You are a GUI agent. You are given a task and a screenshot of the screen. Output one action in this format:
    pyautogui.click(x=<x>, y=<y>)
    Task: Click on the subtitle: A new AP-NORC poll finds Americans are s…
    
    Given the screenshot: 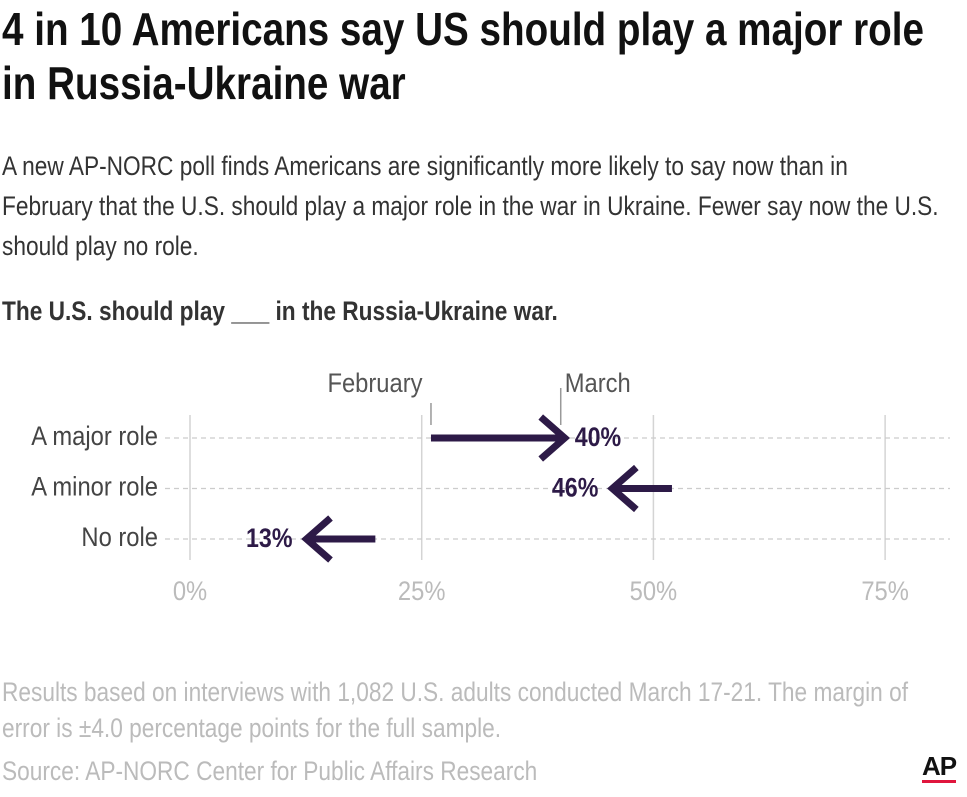 What is the action you would take?
    pyautogui.click(x=470, y=206)
    